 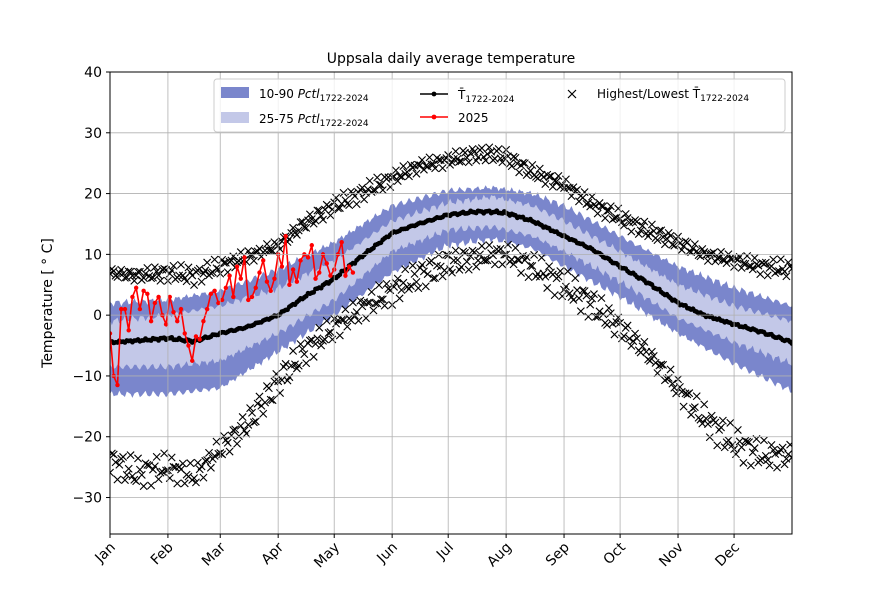 I want to click on legend-swatch-mean-dot, so click(x=434, y=94).